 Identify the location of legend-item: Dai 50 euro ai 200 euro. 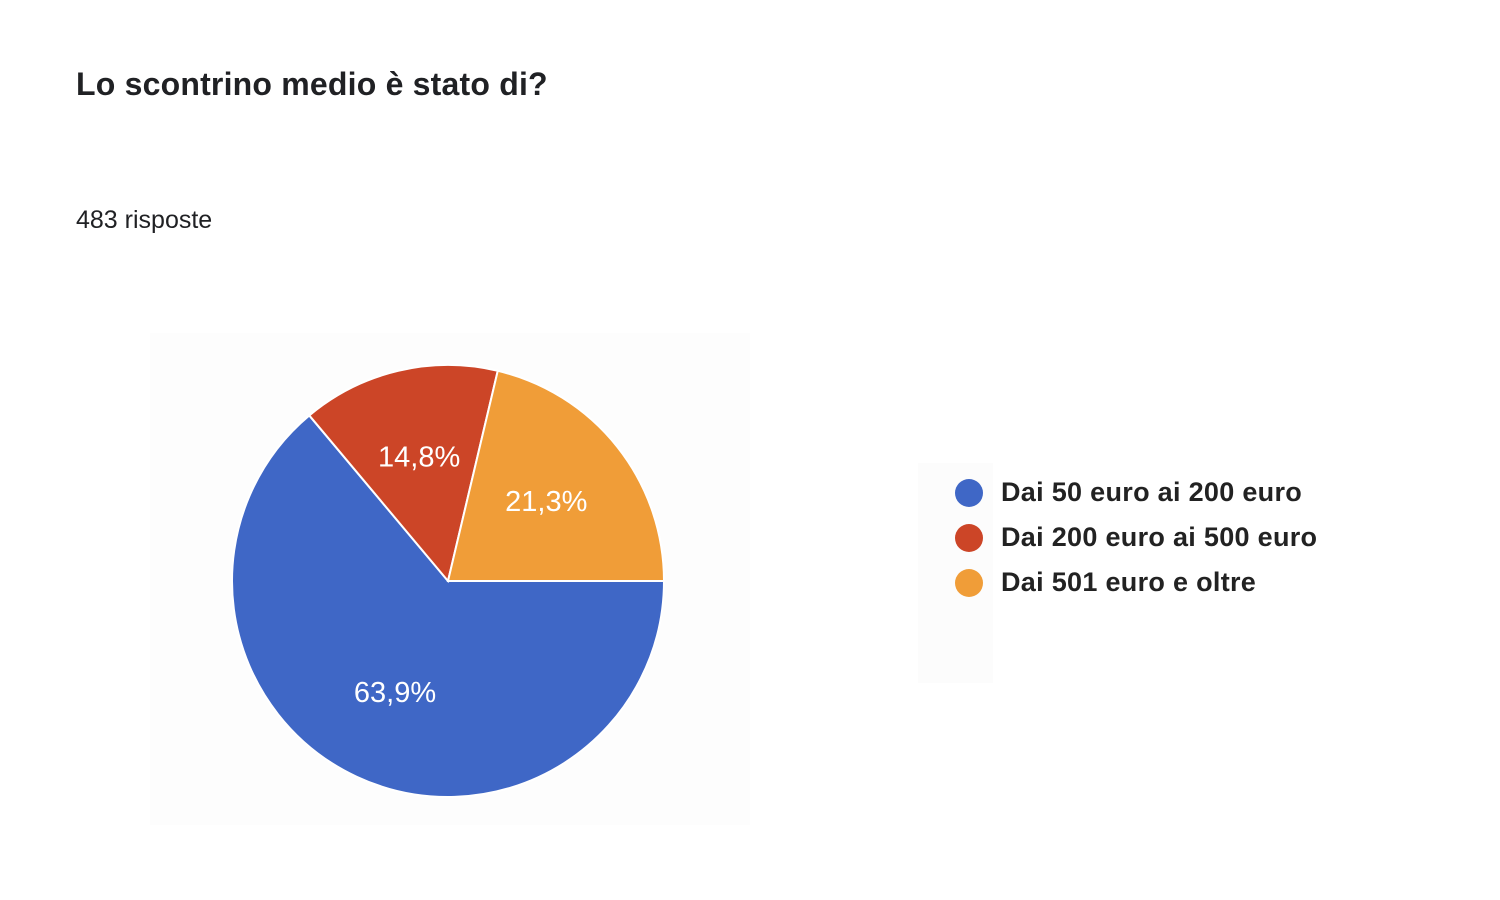
(1136, 492).